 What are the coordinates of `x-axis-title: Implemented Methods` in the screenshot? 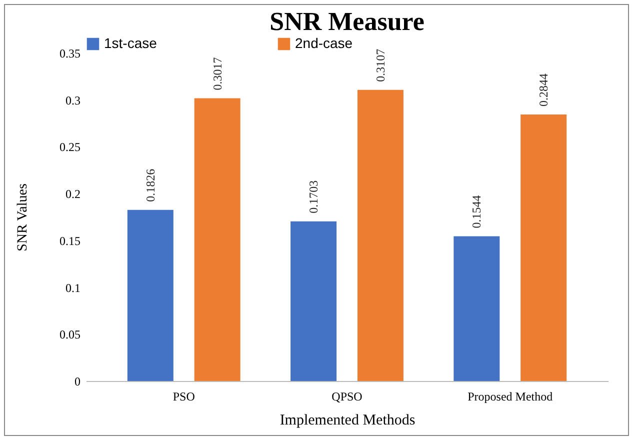 It's located at (348, 420).